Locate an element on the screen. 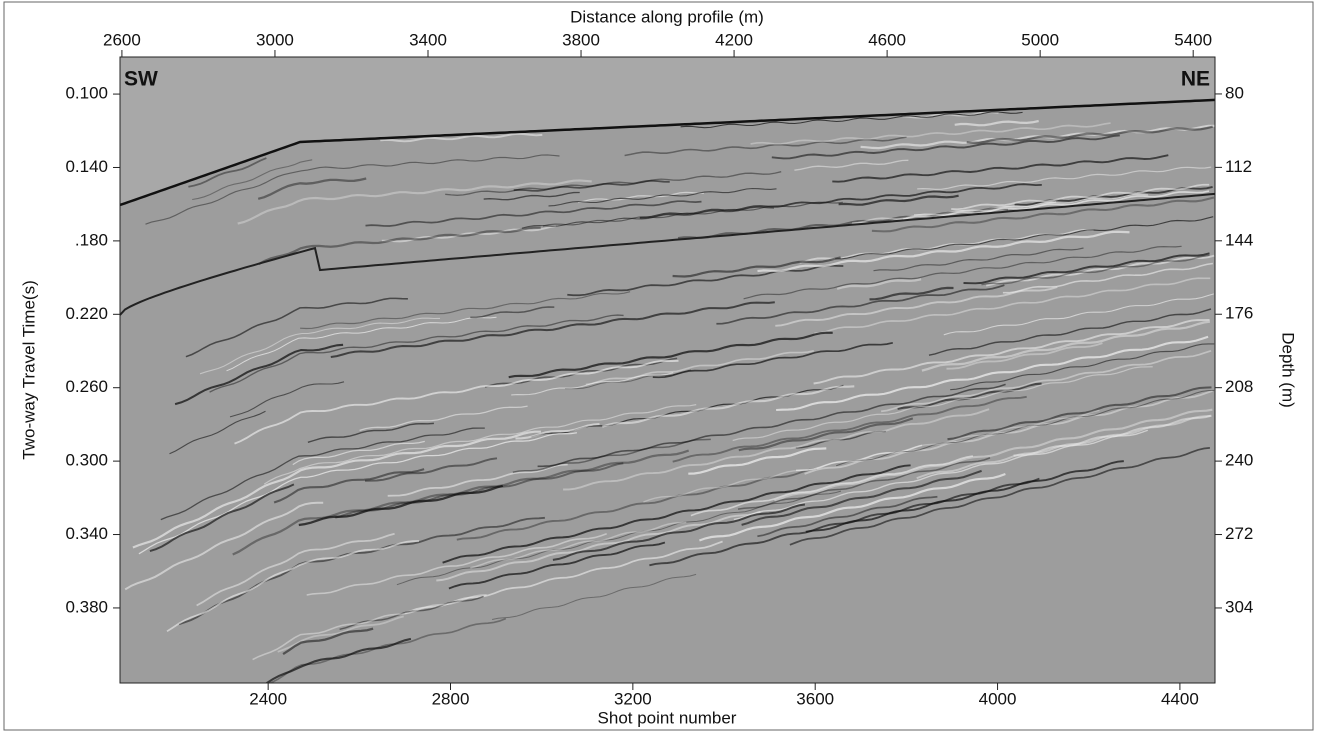 Image resolution: width=1317 pixels, height=732 pixels. y2-axis-title: Depth (m) is located at coordinates (1288, 370).